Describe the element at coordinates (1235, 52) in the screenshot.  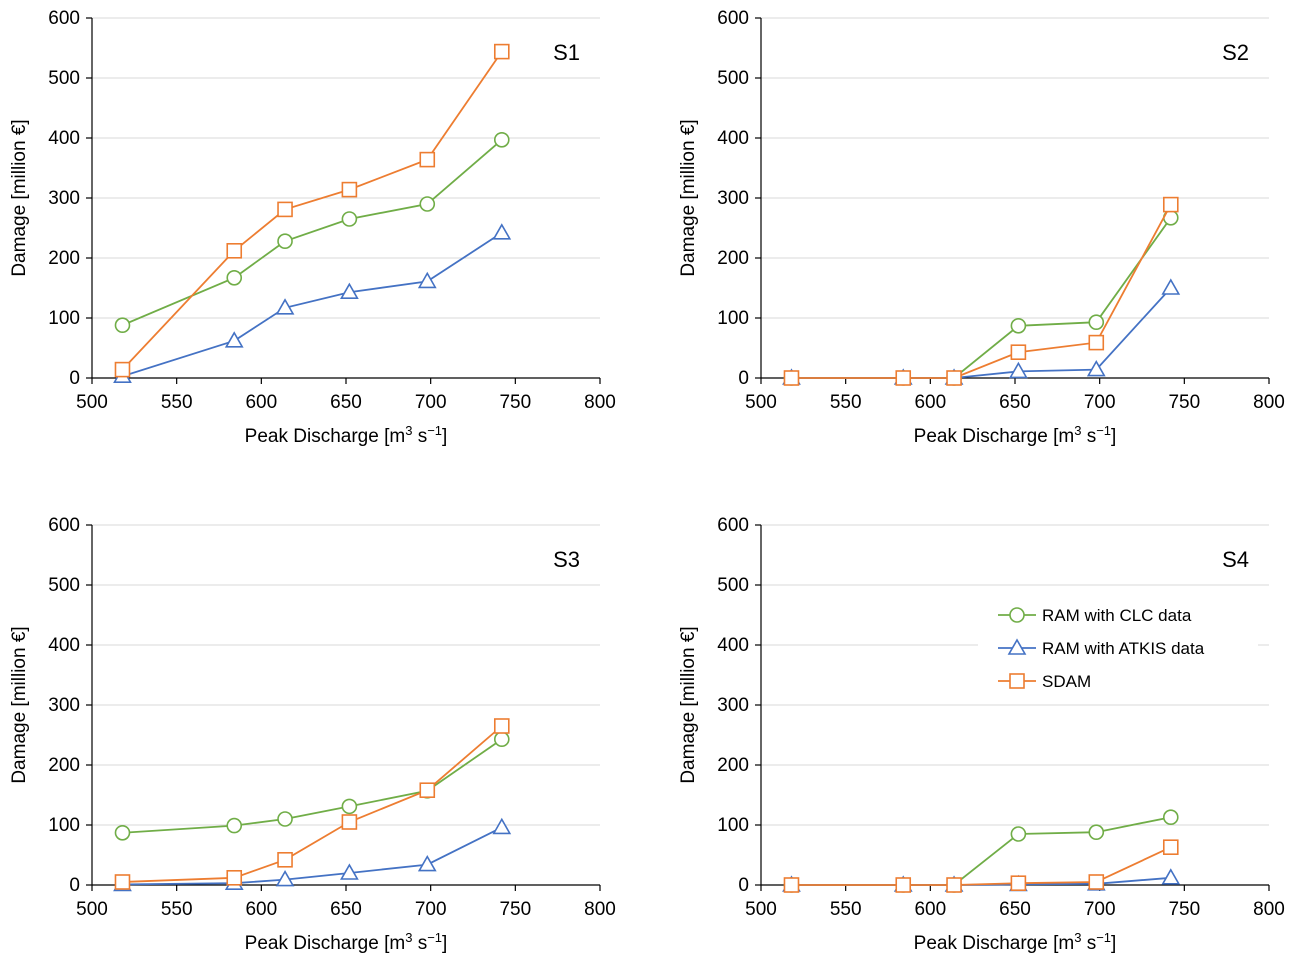
I see `panel-label: S2` at that location.